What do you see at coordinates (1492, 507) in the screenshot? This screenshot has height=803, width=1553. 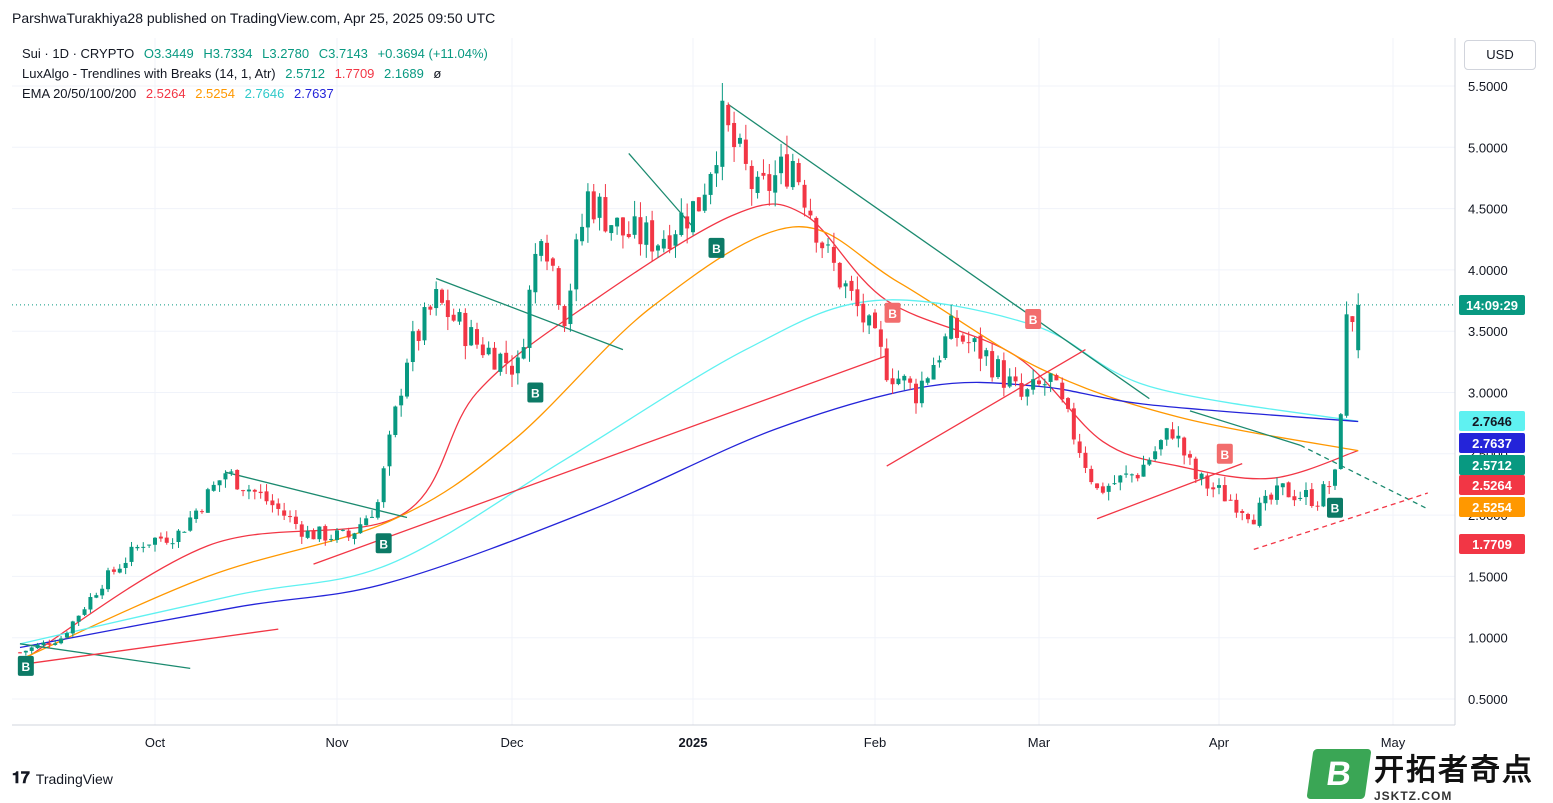 I see `price-label: 2.5254` at bounding box center [1492, 507].